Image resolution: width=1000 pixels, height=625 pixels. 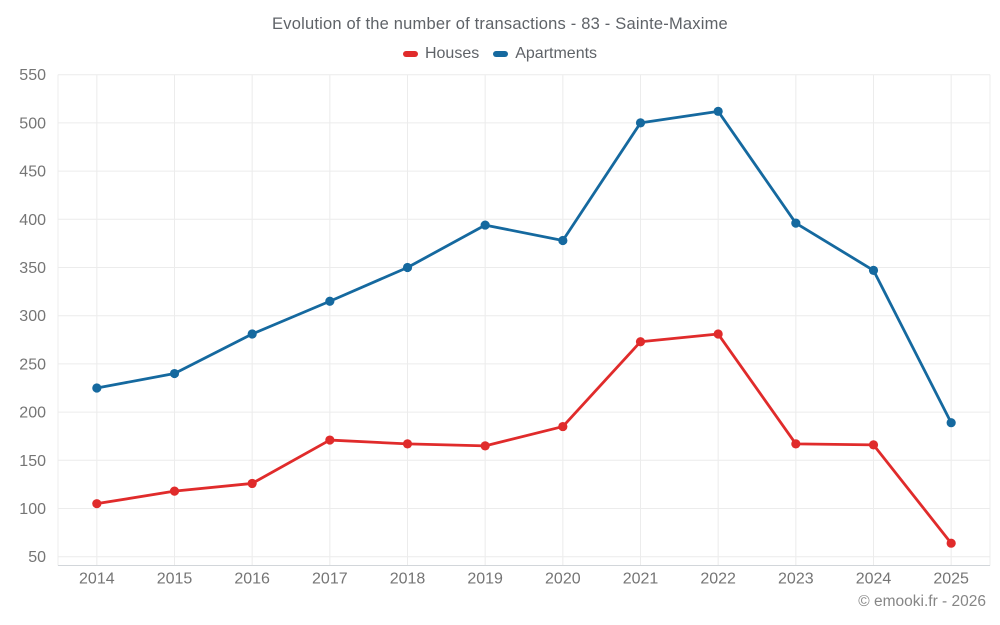 What do you see at coordinates (796, 444) in the screenshot?
I see `data-point-houses-2023` at bounding box center [796, 444].